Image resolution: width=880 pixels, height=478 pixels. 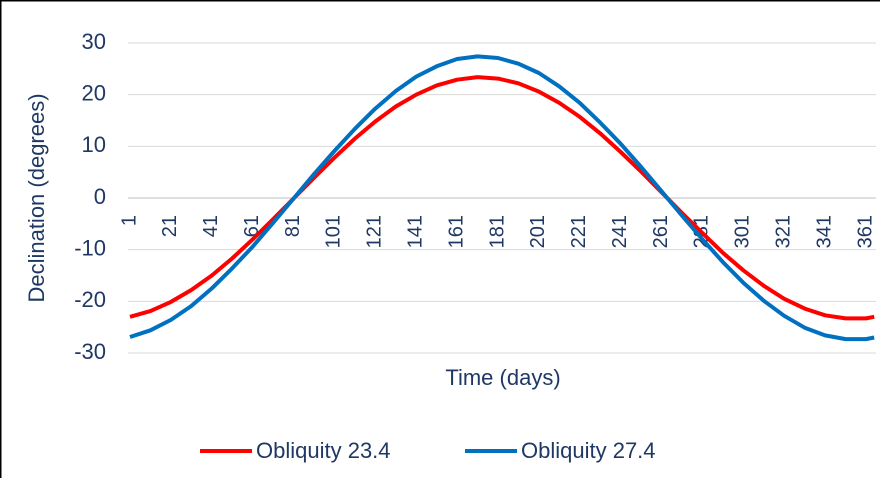 I want to click on x-tick-label: 161, so click(x=456, y=231).